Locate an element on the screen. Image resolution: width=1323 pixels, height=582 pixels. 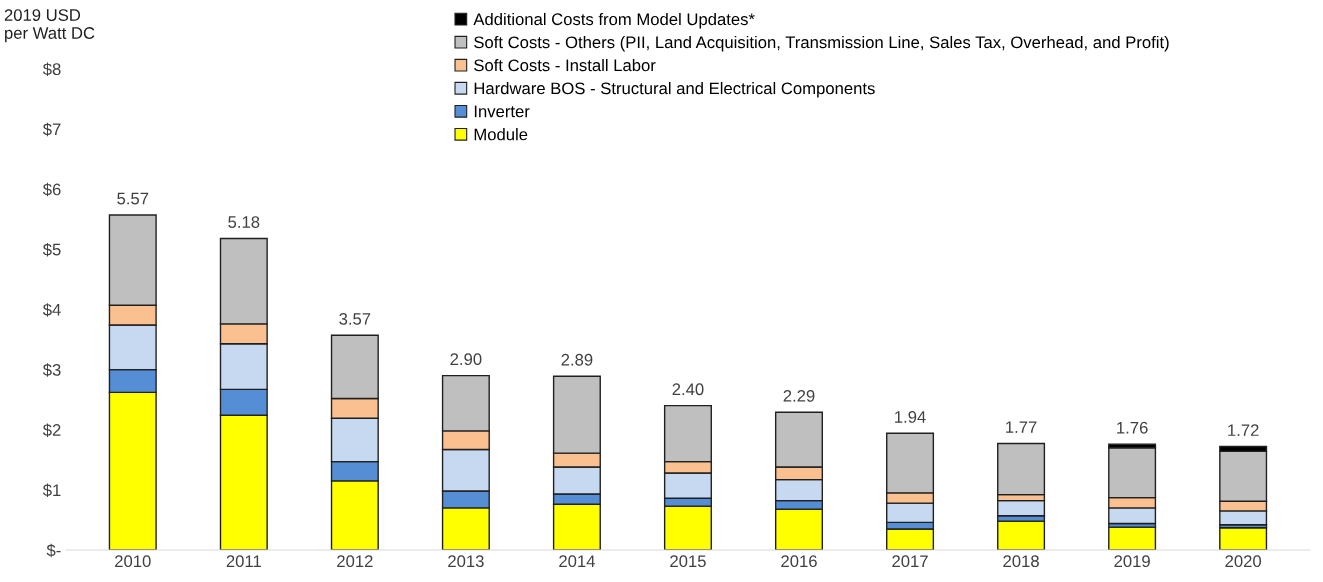
x-tick-label: 2010 is located at coordinates (133, 561).